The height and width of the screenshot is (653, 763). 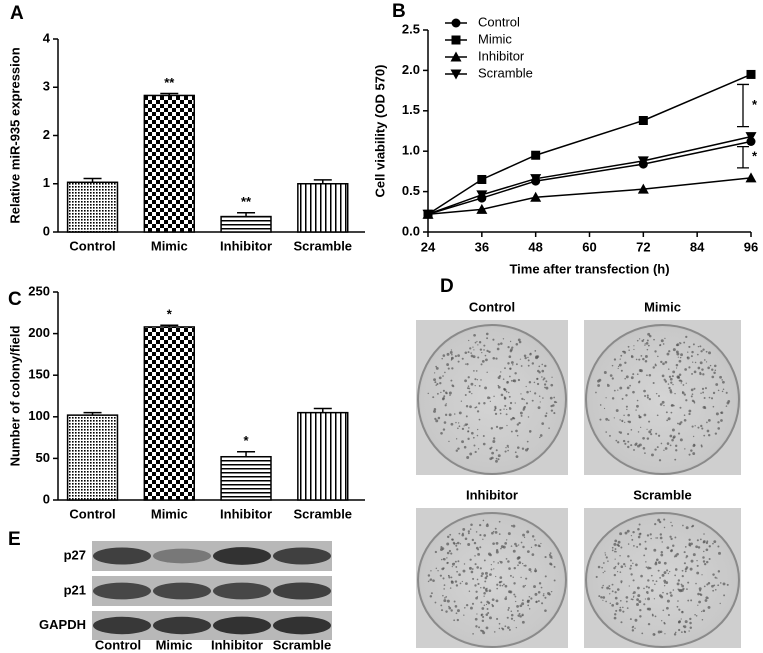 I want to click on x-tick-label: 72, so click(x=643, y=246).